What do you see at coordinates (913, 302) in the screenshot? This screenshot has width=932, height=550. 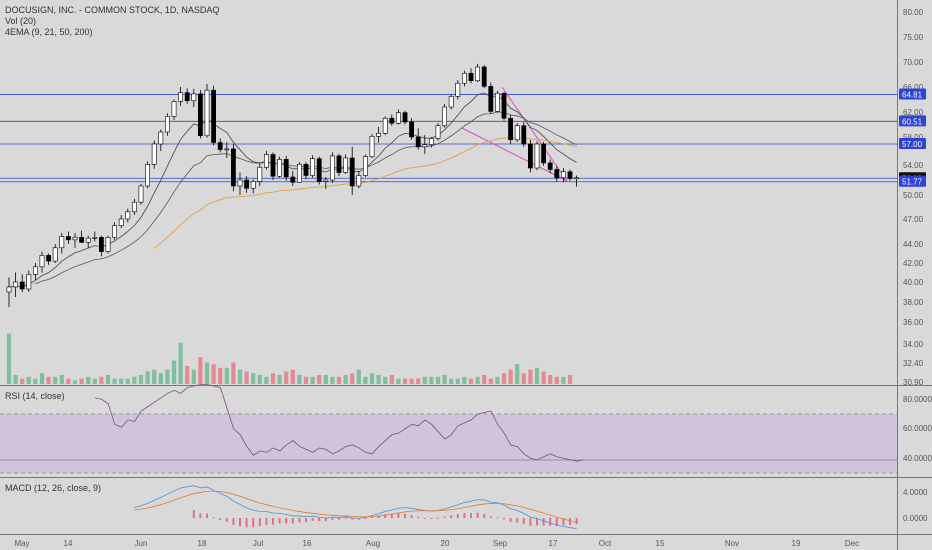 I see `price-tick-label: 38.00` at bounding box center [913, 302].